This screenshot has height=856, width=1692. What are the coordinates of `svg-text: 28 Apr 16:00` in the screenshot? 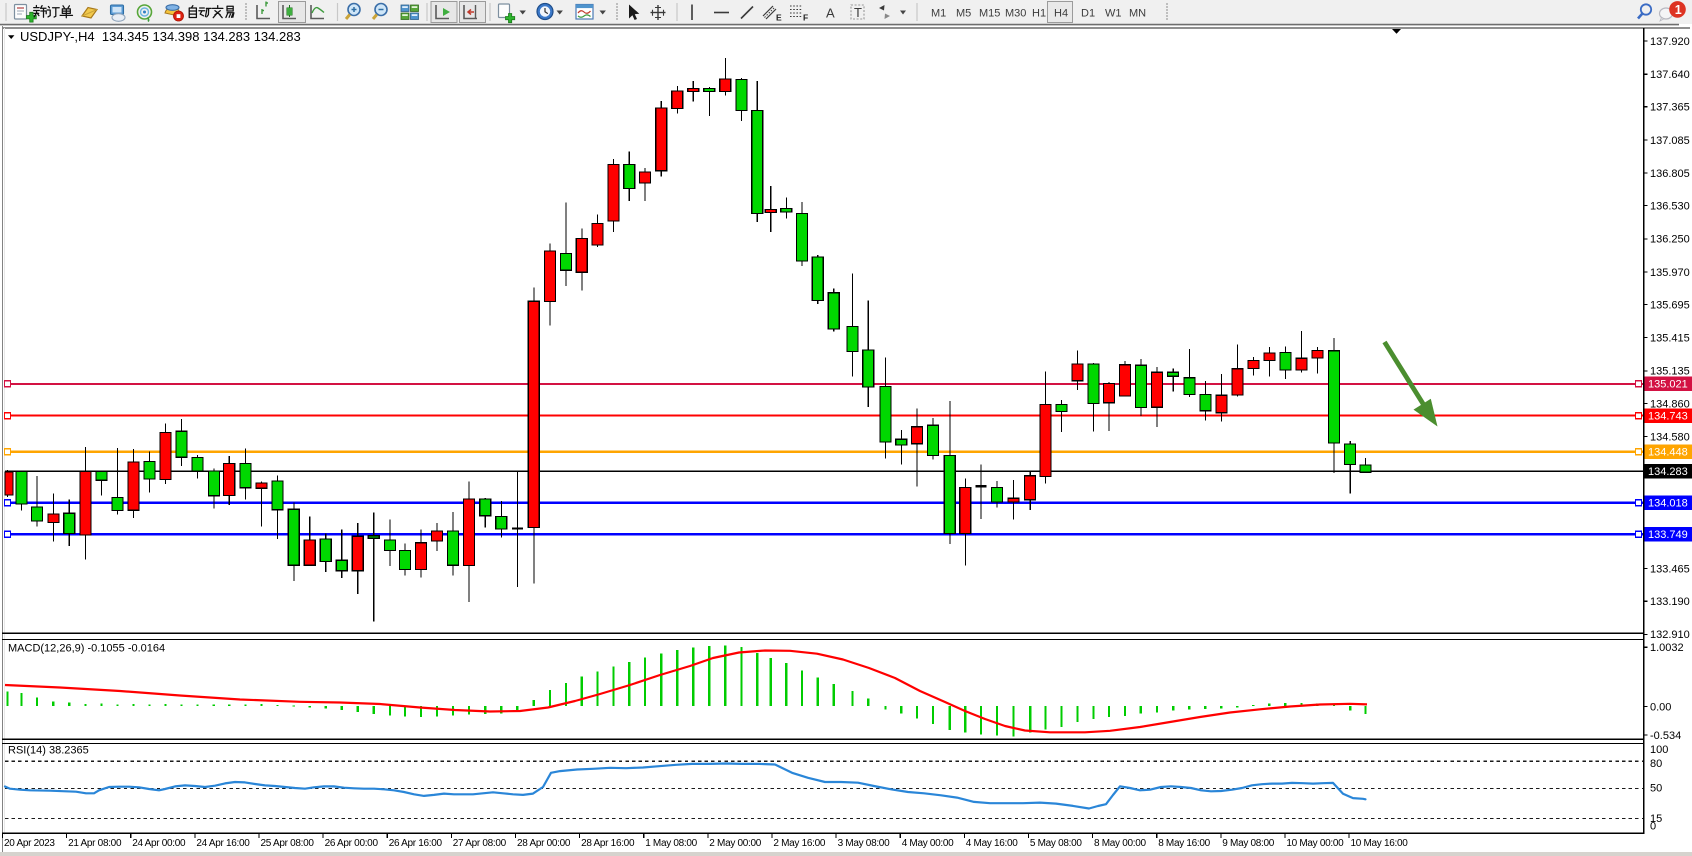 It's located at (608, 843).